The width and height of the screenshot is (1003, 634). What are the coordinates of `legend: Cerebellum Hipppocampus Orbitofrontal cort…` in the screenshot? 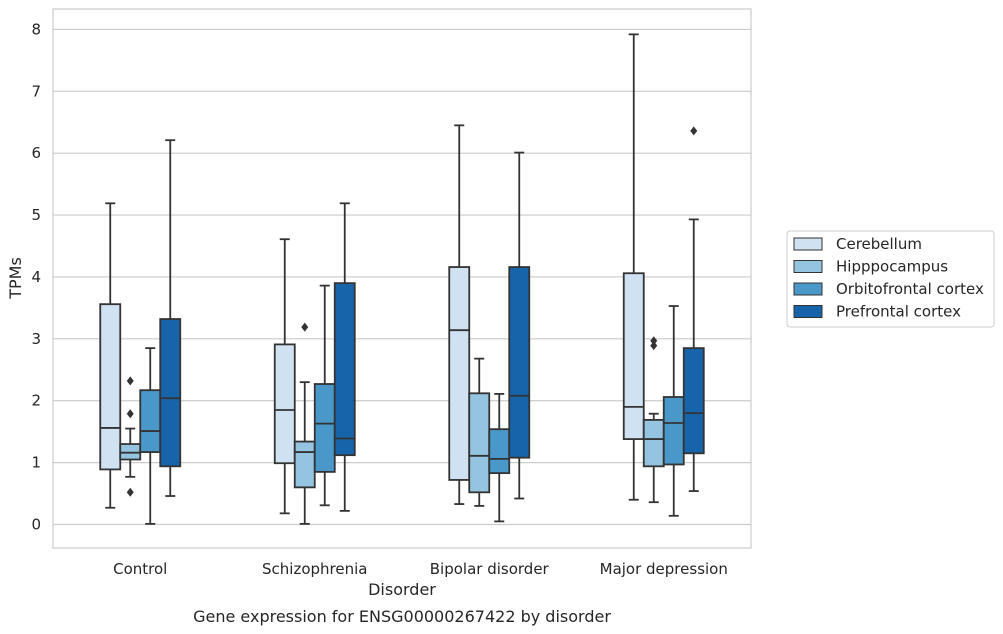 It's located at (890, 279).